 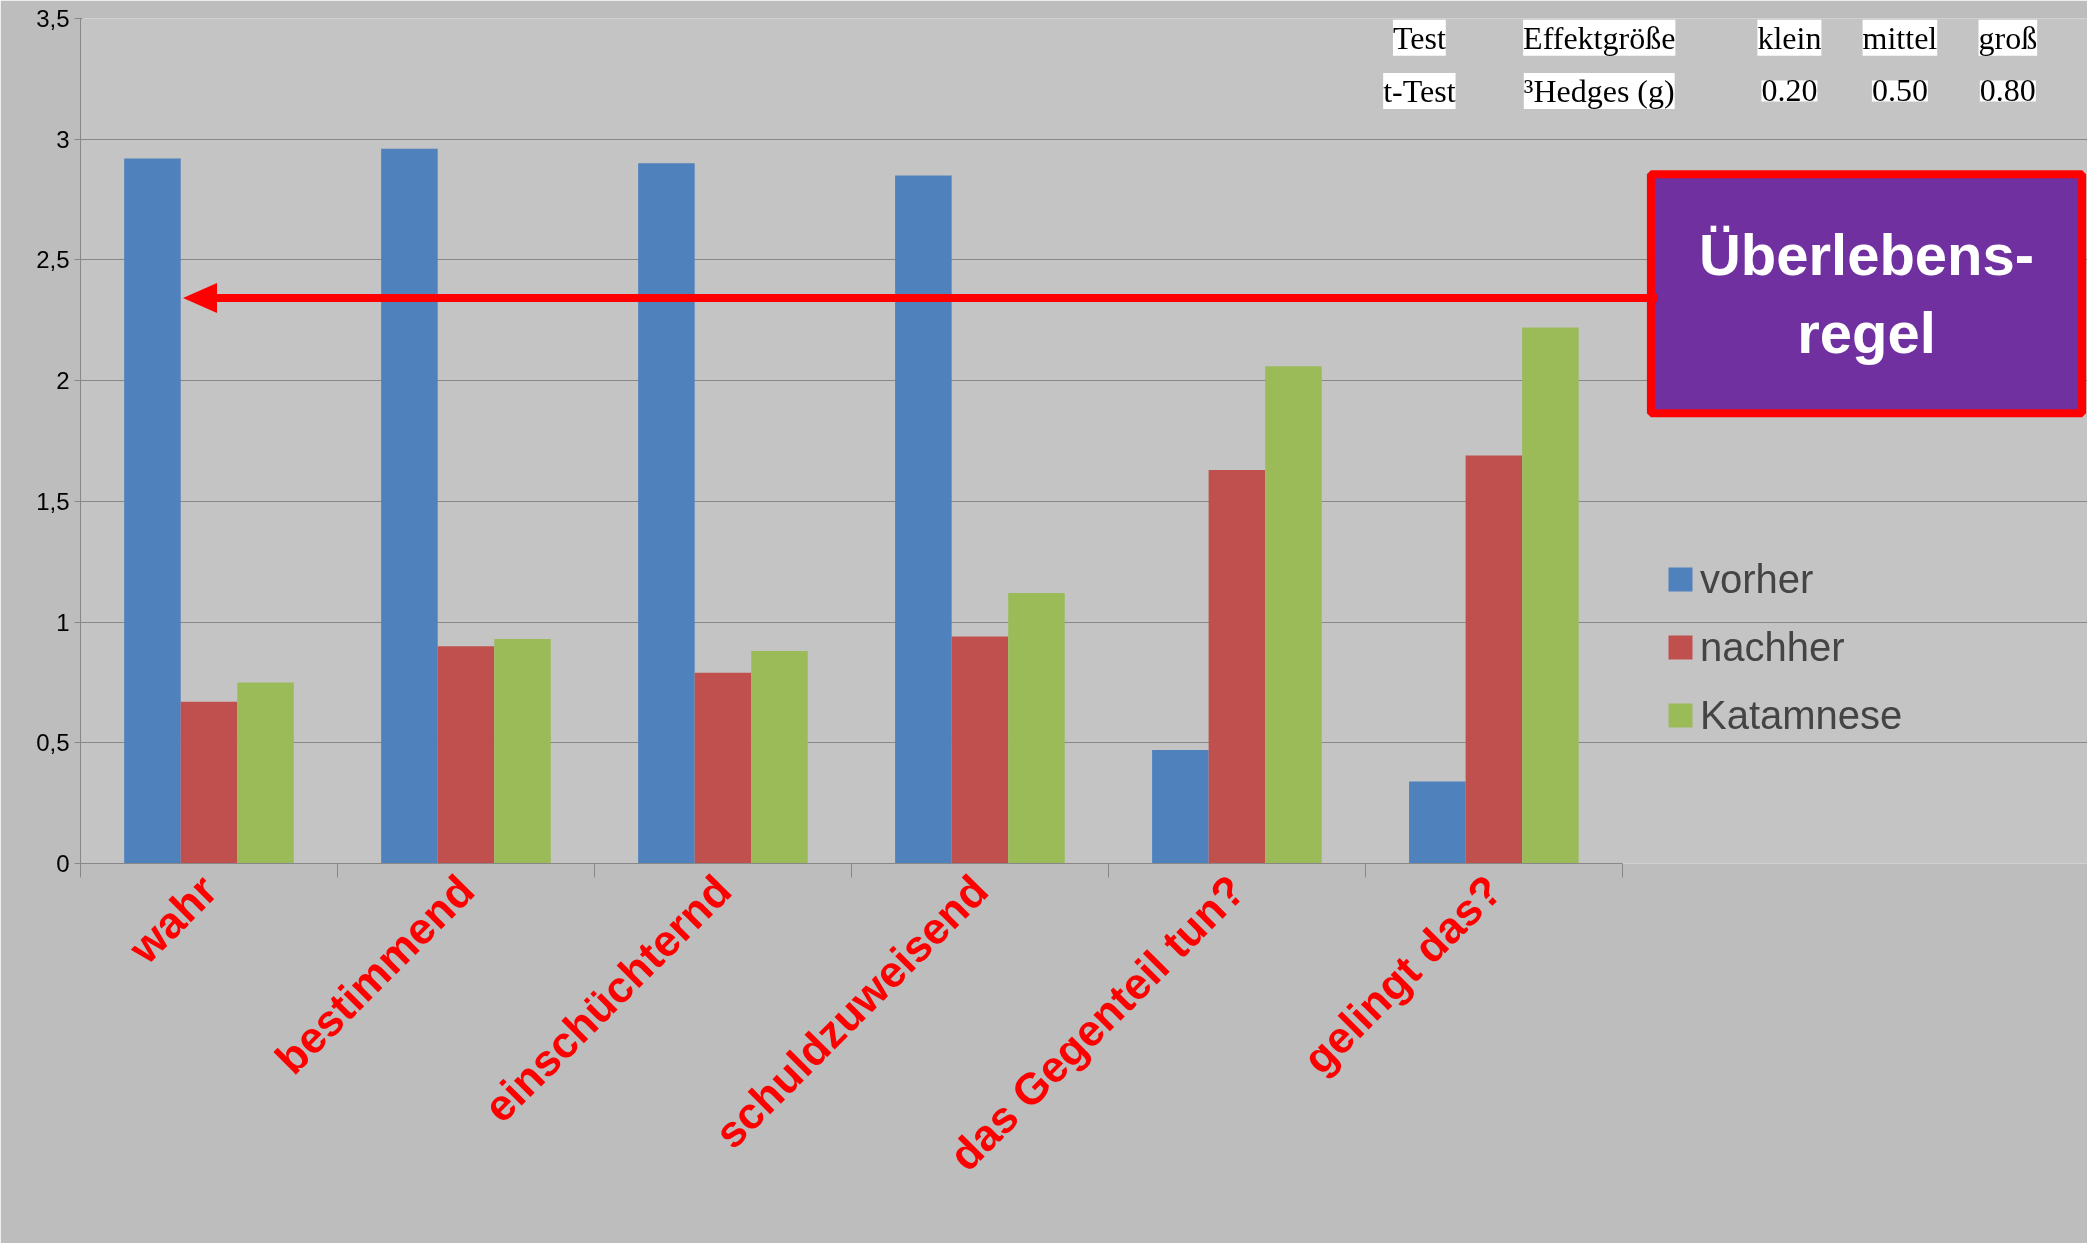 I want to click on y-tick-label: 3,5, so click(x=53, y=18).